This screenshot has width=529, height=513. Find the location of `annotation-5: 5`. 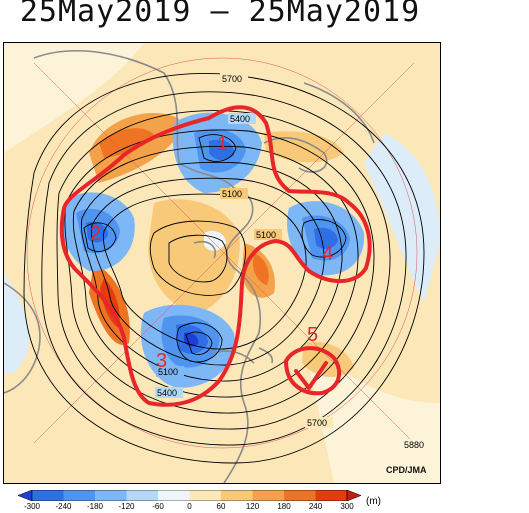

annotation-5: 5 is located at coordinates (312, 335).